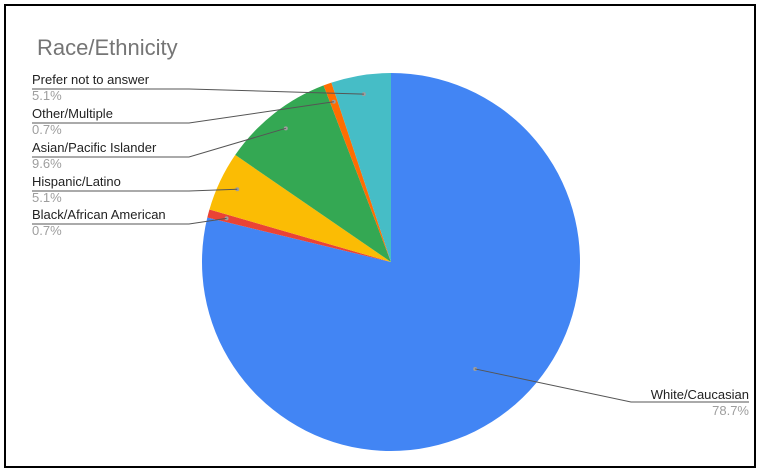  Describe the element at coordinates (134, 190) in the screenshot. I see `leader-line-hispanic-latino` at that location.